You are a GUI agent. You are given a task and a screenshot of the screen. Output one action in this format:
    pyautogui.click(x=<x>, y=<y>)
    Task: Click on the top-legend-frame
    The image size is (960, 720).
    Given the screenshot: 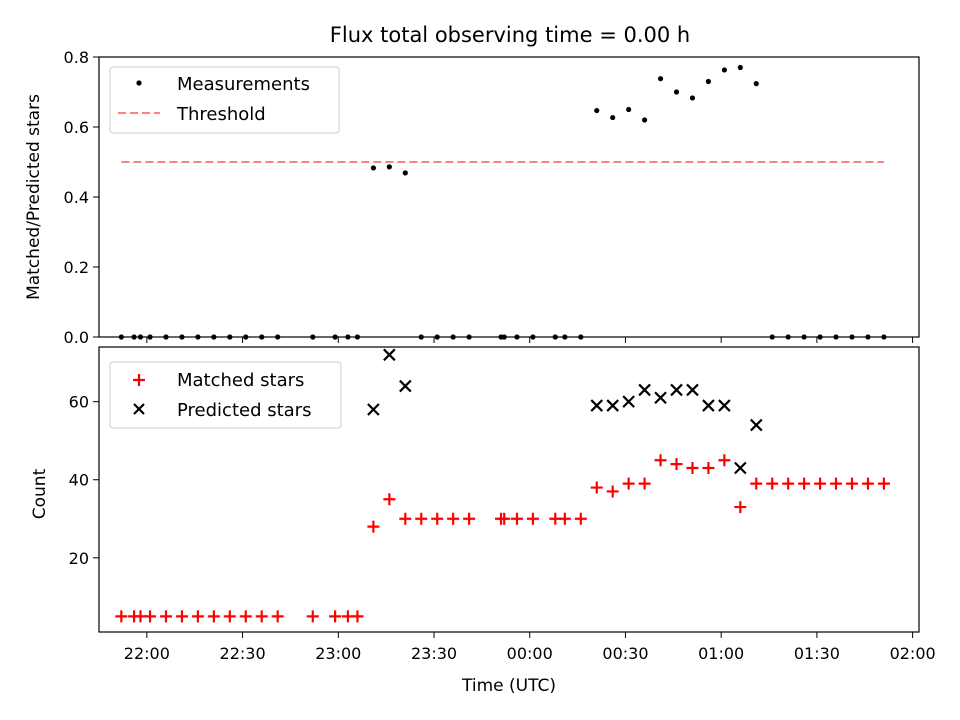 What is the action you would take?
    pyautogui.click(x=224, y=100)
    